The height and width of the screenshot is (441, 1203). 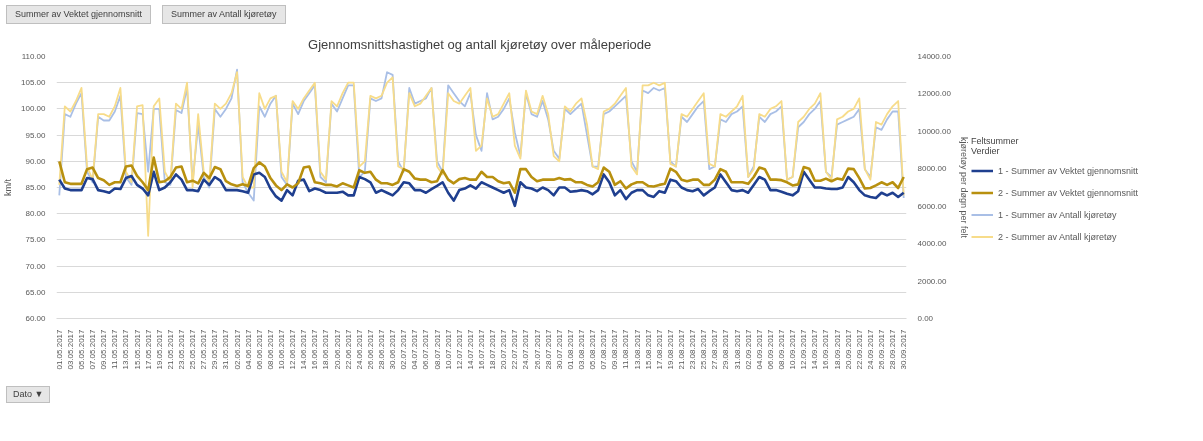 What do you see at coordinates (859, 349) in the screenshot?
I see `x-tick-label: 22.09.2017` at bounding box center [859, 349].